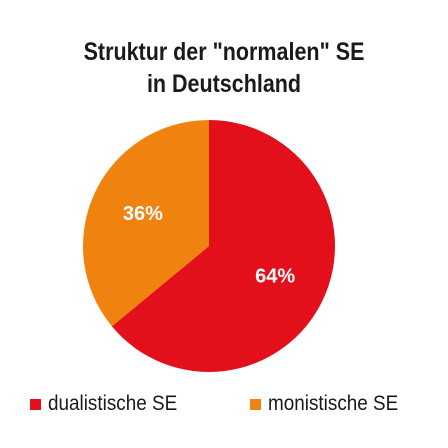 This screenshot has width=448, height=448. What do you see at coordinates (224, 407) in the screenshot?
I see `chart-legend: dualistische SE monistische SE` at bounding box center [224, 407].